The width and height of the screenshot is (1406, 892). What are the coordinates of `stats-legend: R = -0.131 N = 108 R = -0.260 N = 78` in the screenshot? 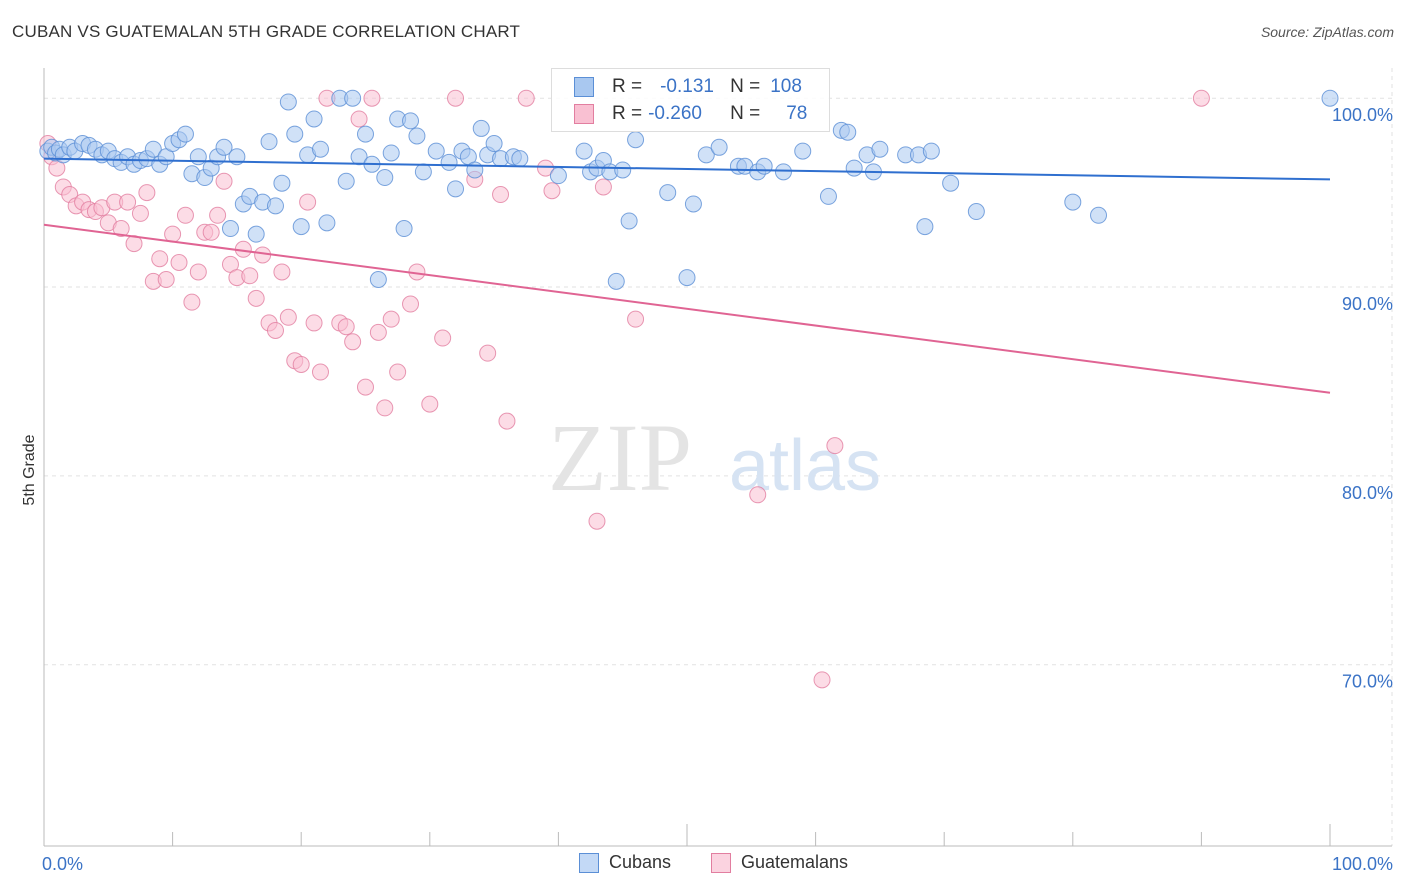 It's located at (690, 100).